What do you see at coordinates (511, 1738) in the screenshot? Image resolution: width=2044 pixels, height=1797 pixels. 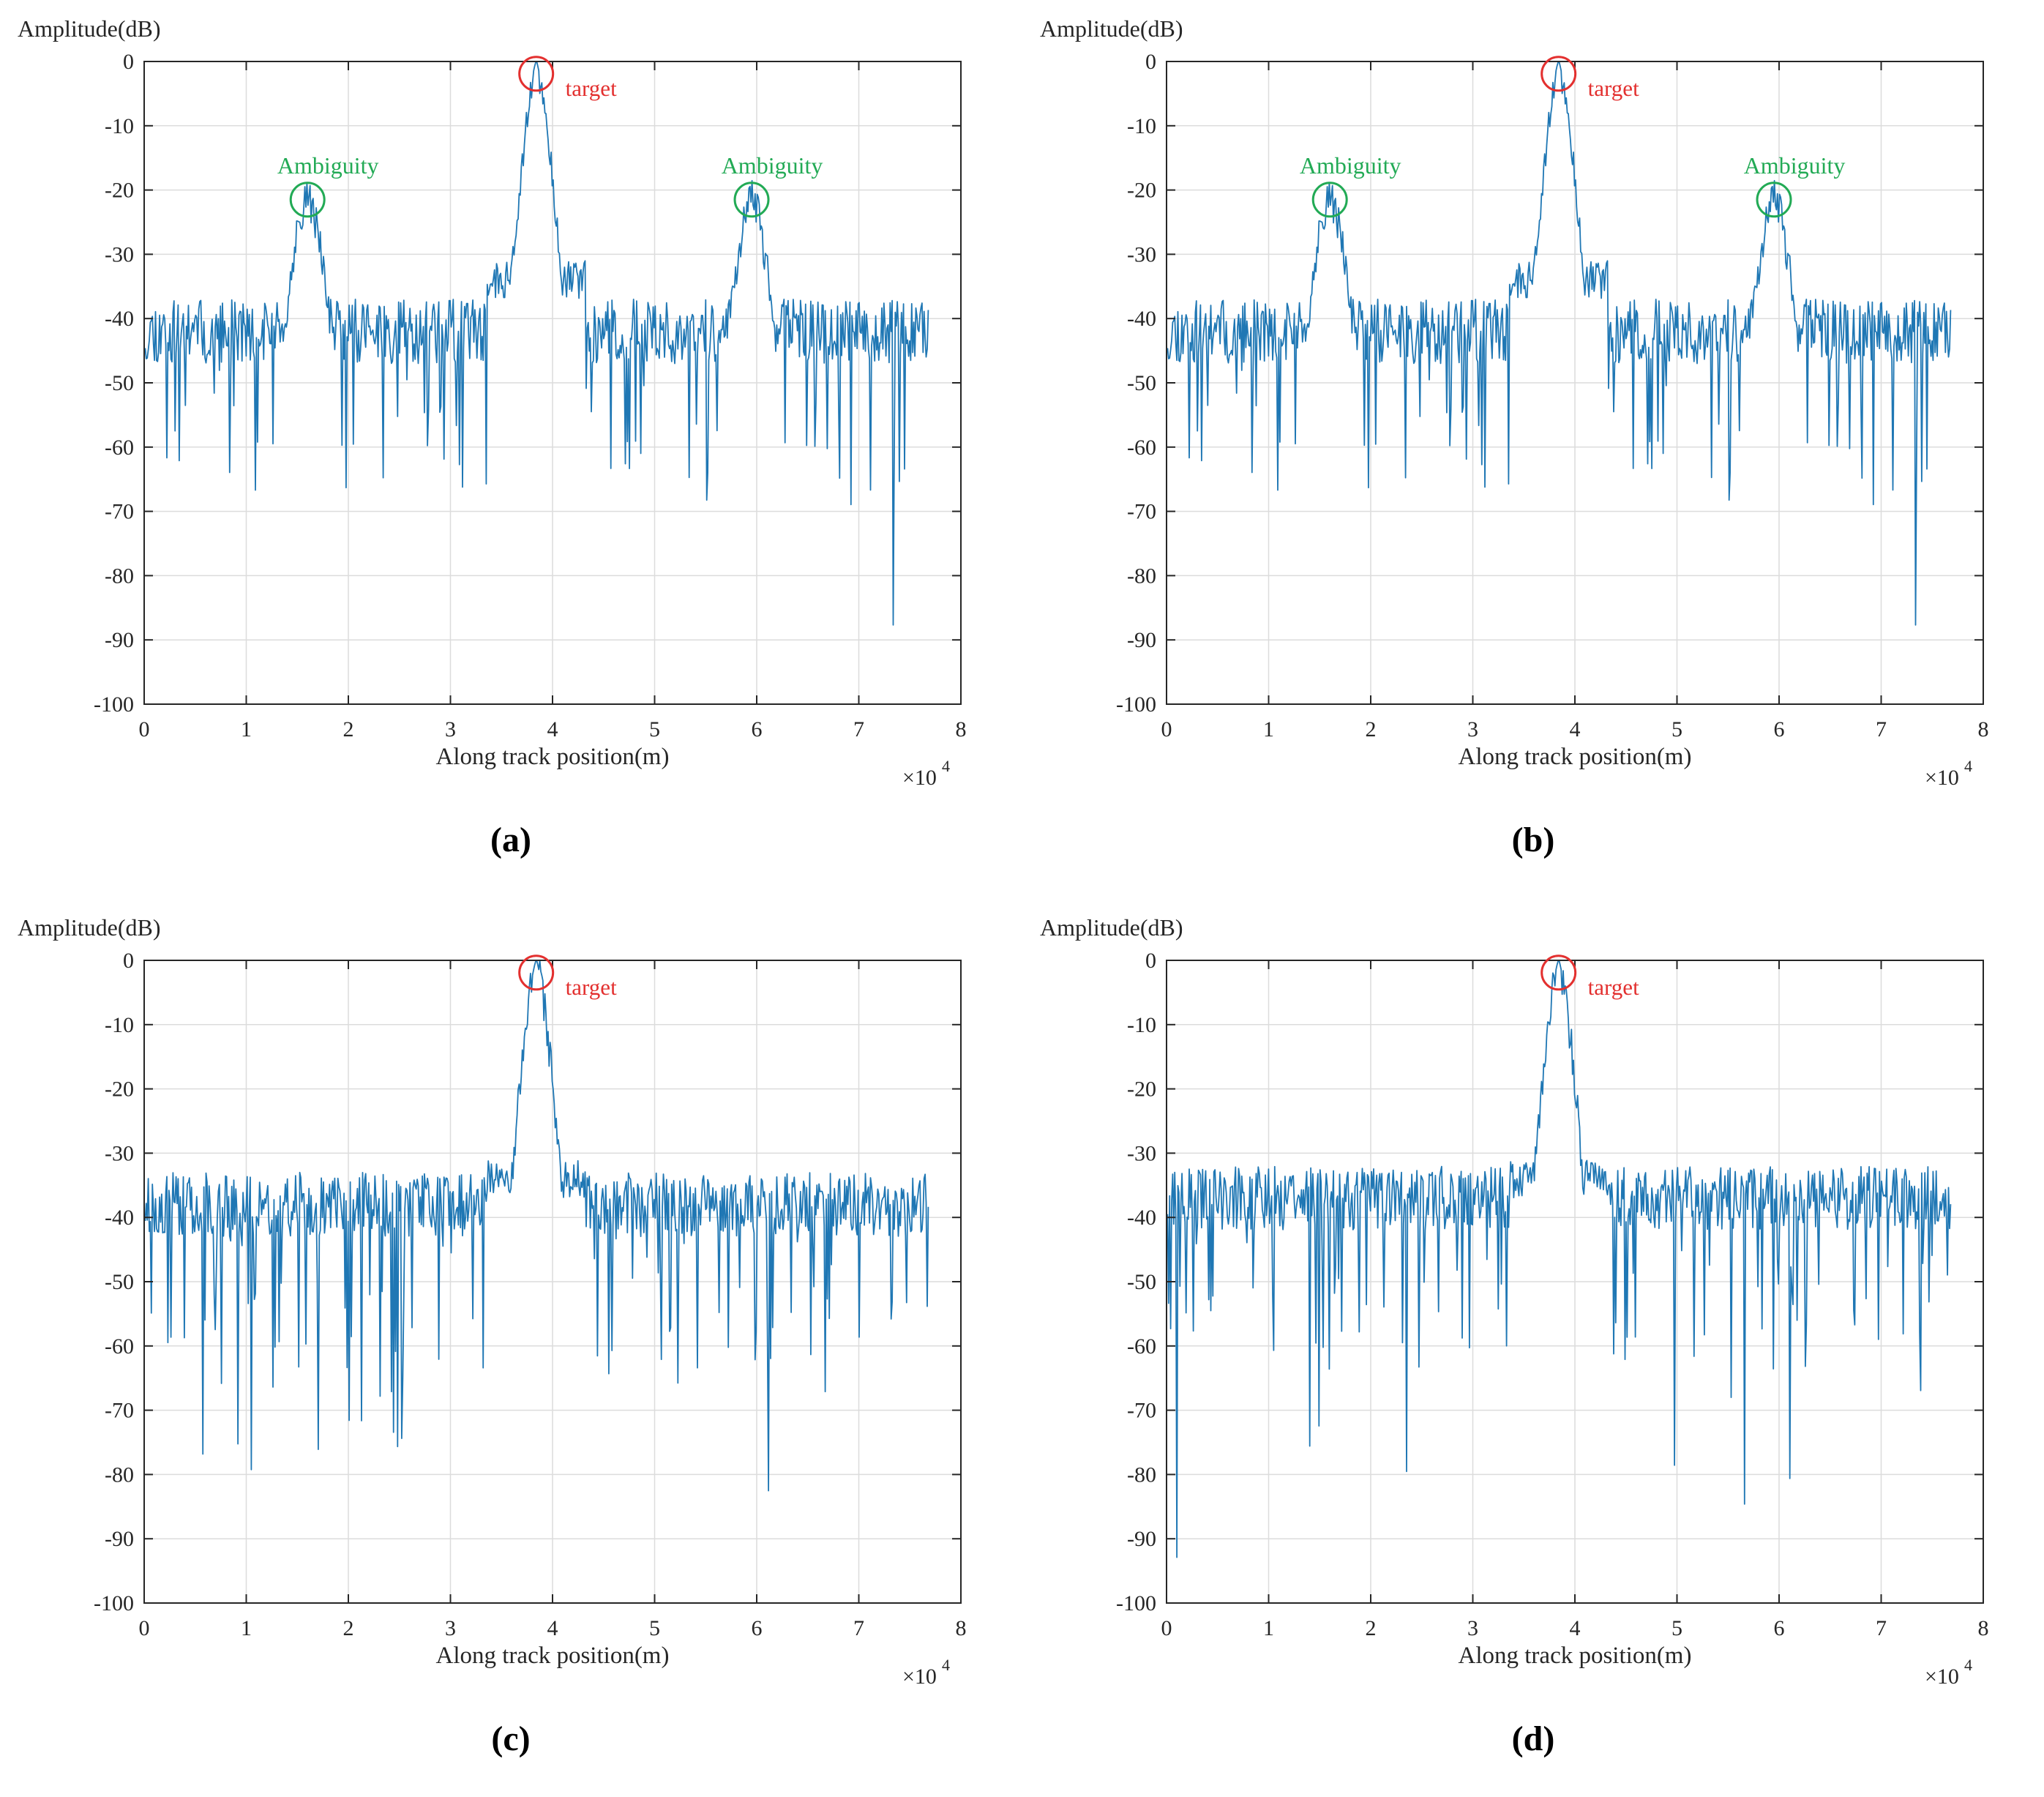 I see `caption-c: (c)` at bounding box center [511, 1738].